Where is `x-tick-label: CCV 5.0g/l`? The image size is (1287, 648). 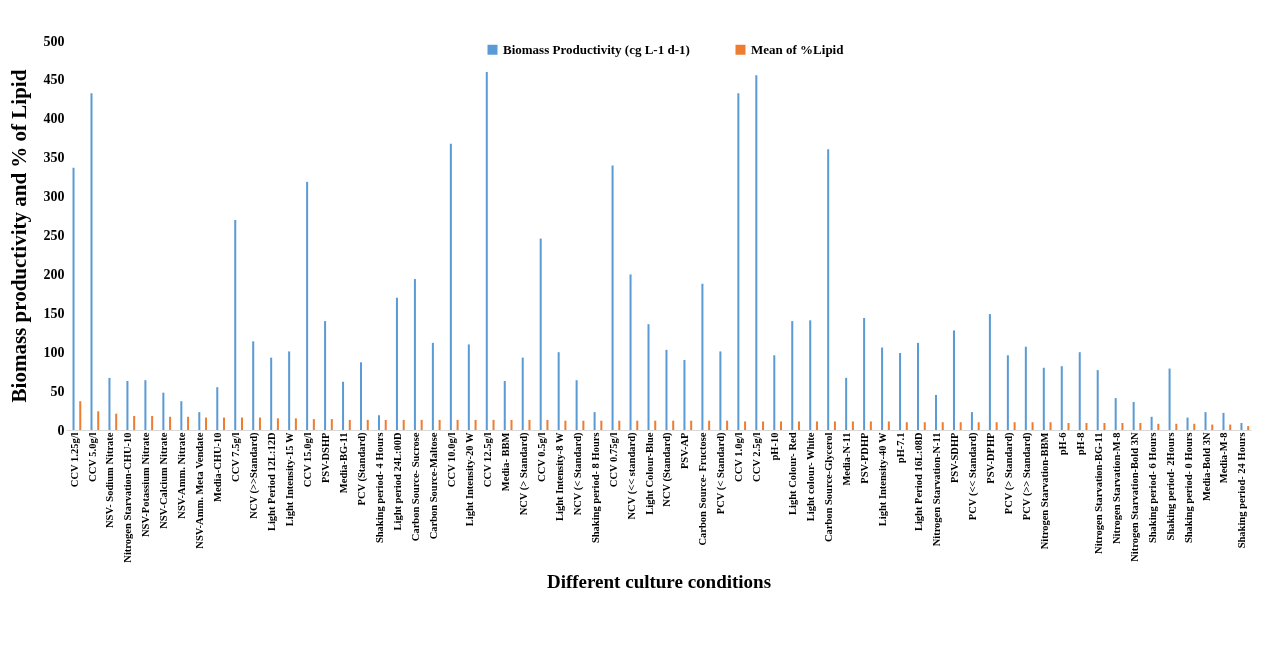
x-tick-label: CCV 5.0g/l is located at coordinates (92, 457).